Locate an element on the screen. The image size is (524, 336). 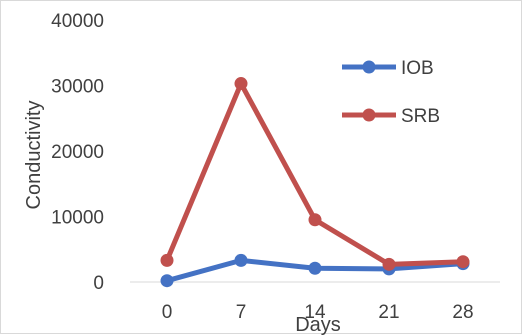
x-tick-label: 7 is located at coordinates (241, 312).